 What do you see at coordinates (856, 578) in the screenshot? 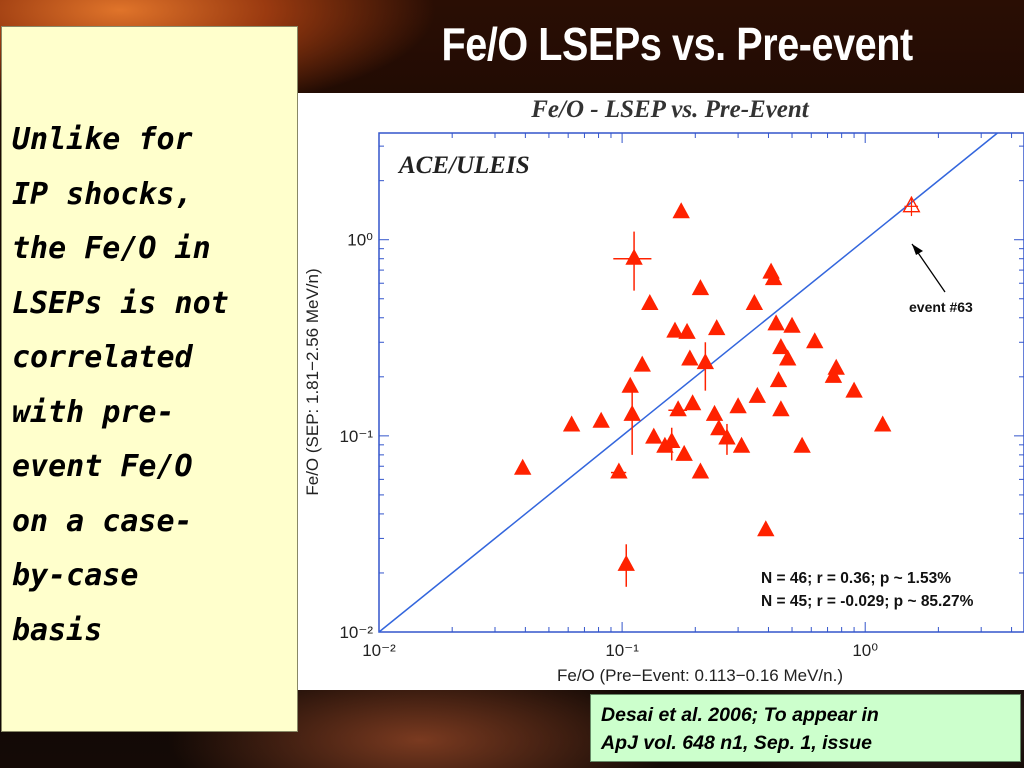
I see `stats-annotation-1: N = 46; r = 0.36; p ~ 1.53%` at bounding box center [856, 578].